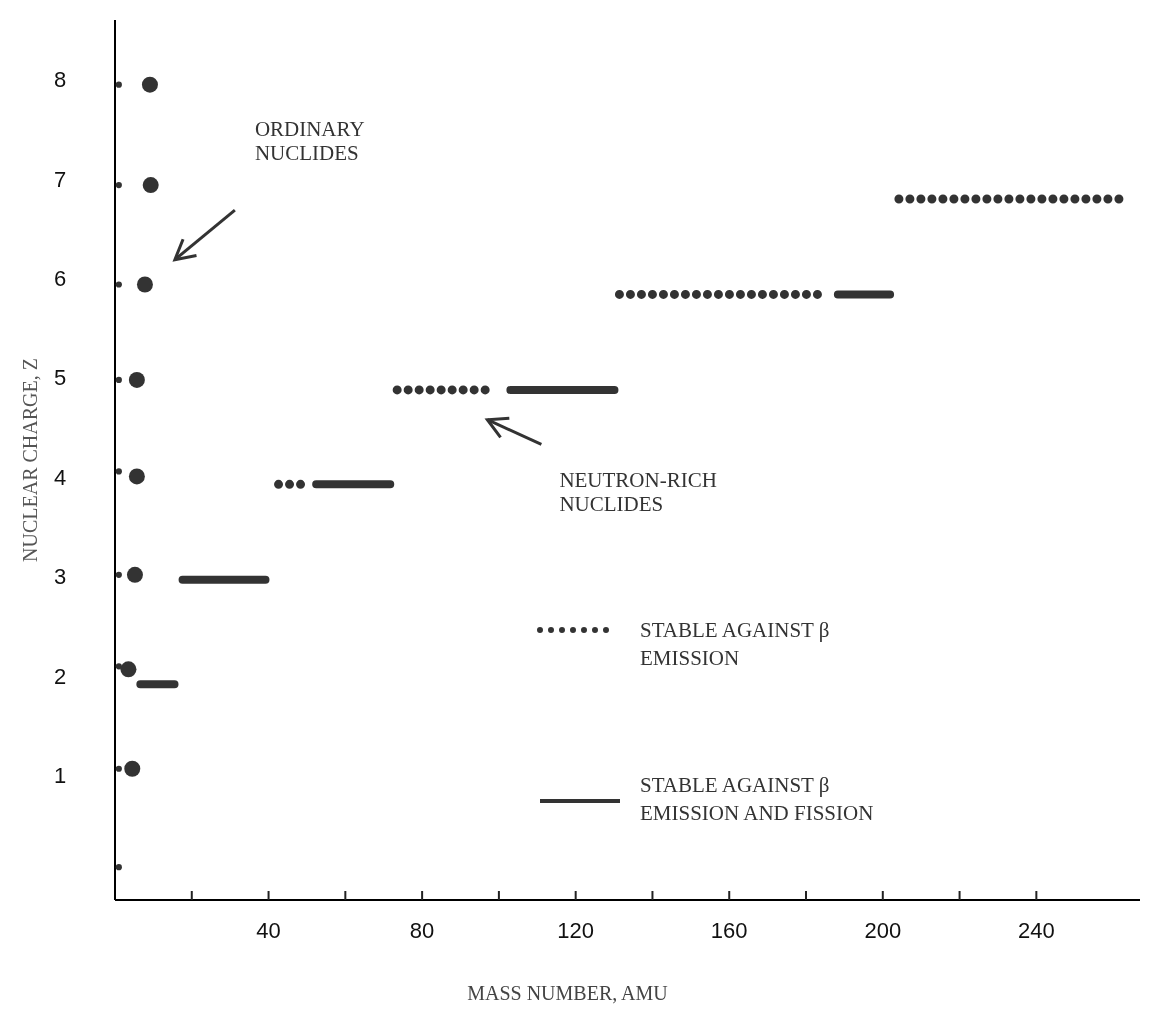 This screenshot has width=1152, height=1024. What do you see at coordinates (60, 279) in the screenshot?
I see `y-tick-label: 6` at bounding box center [60, 279].